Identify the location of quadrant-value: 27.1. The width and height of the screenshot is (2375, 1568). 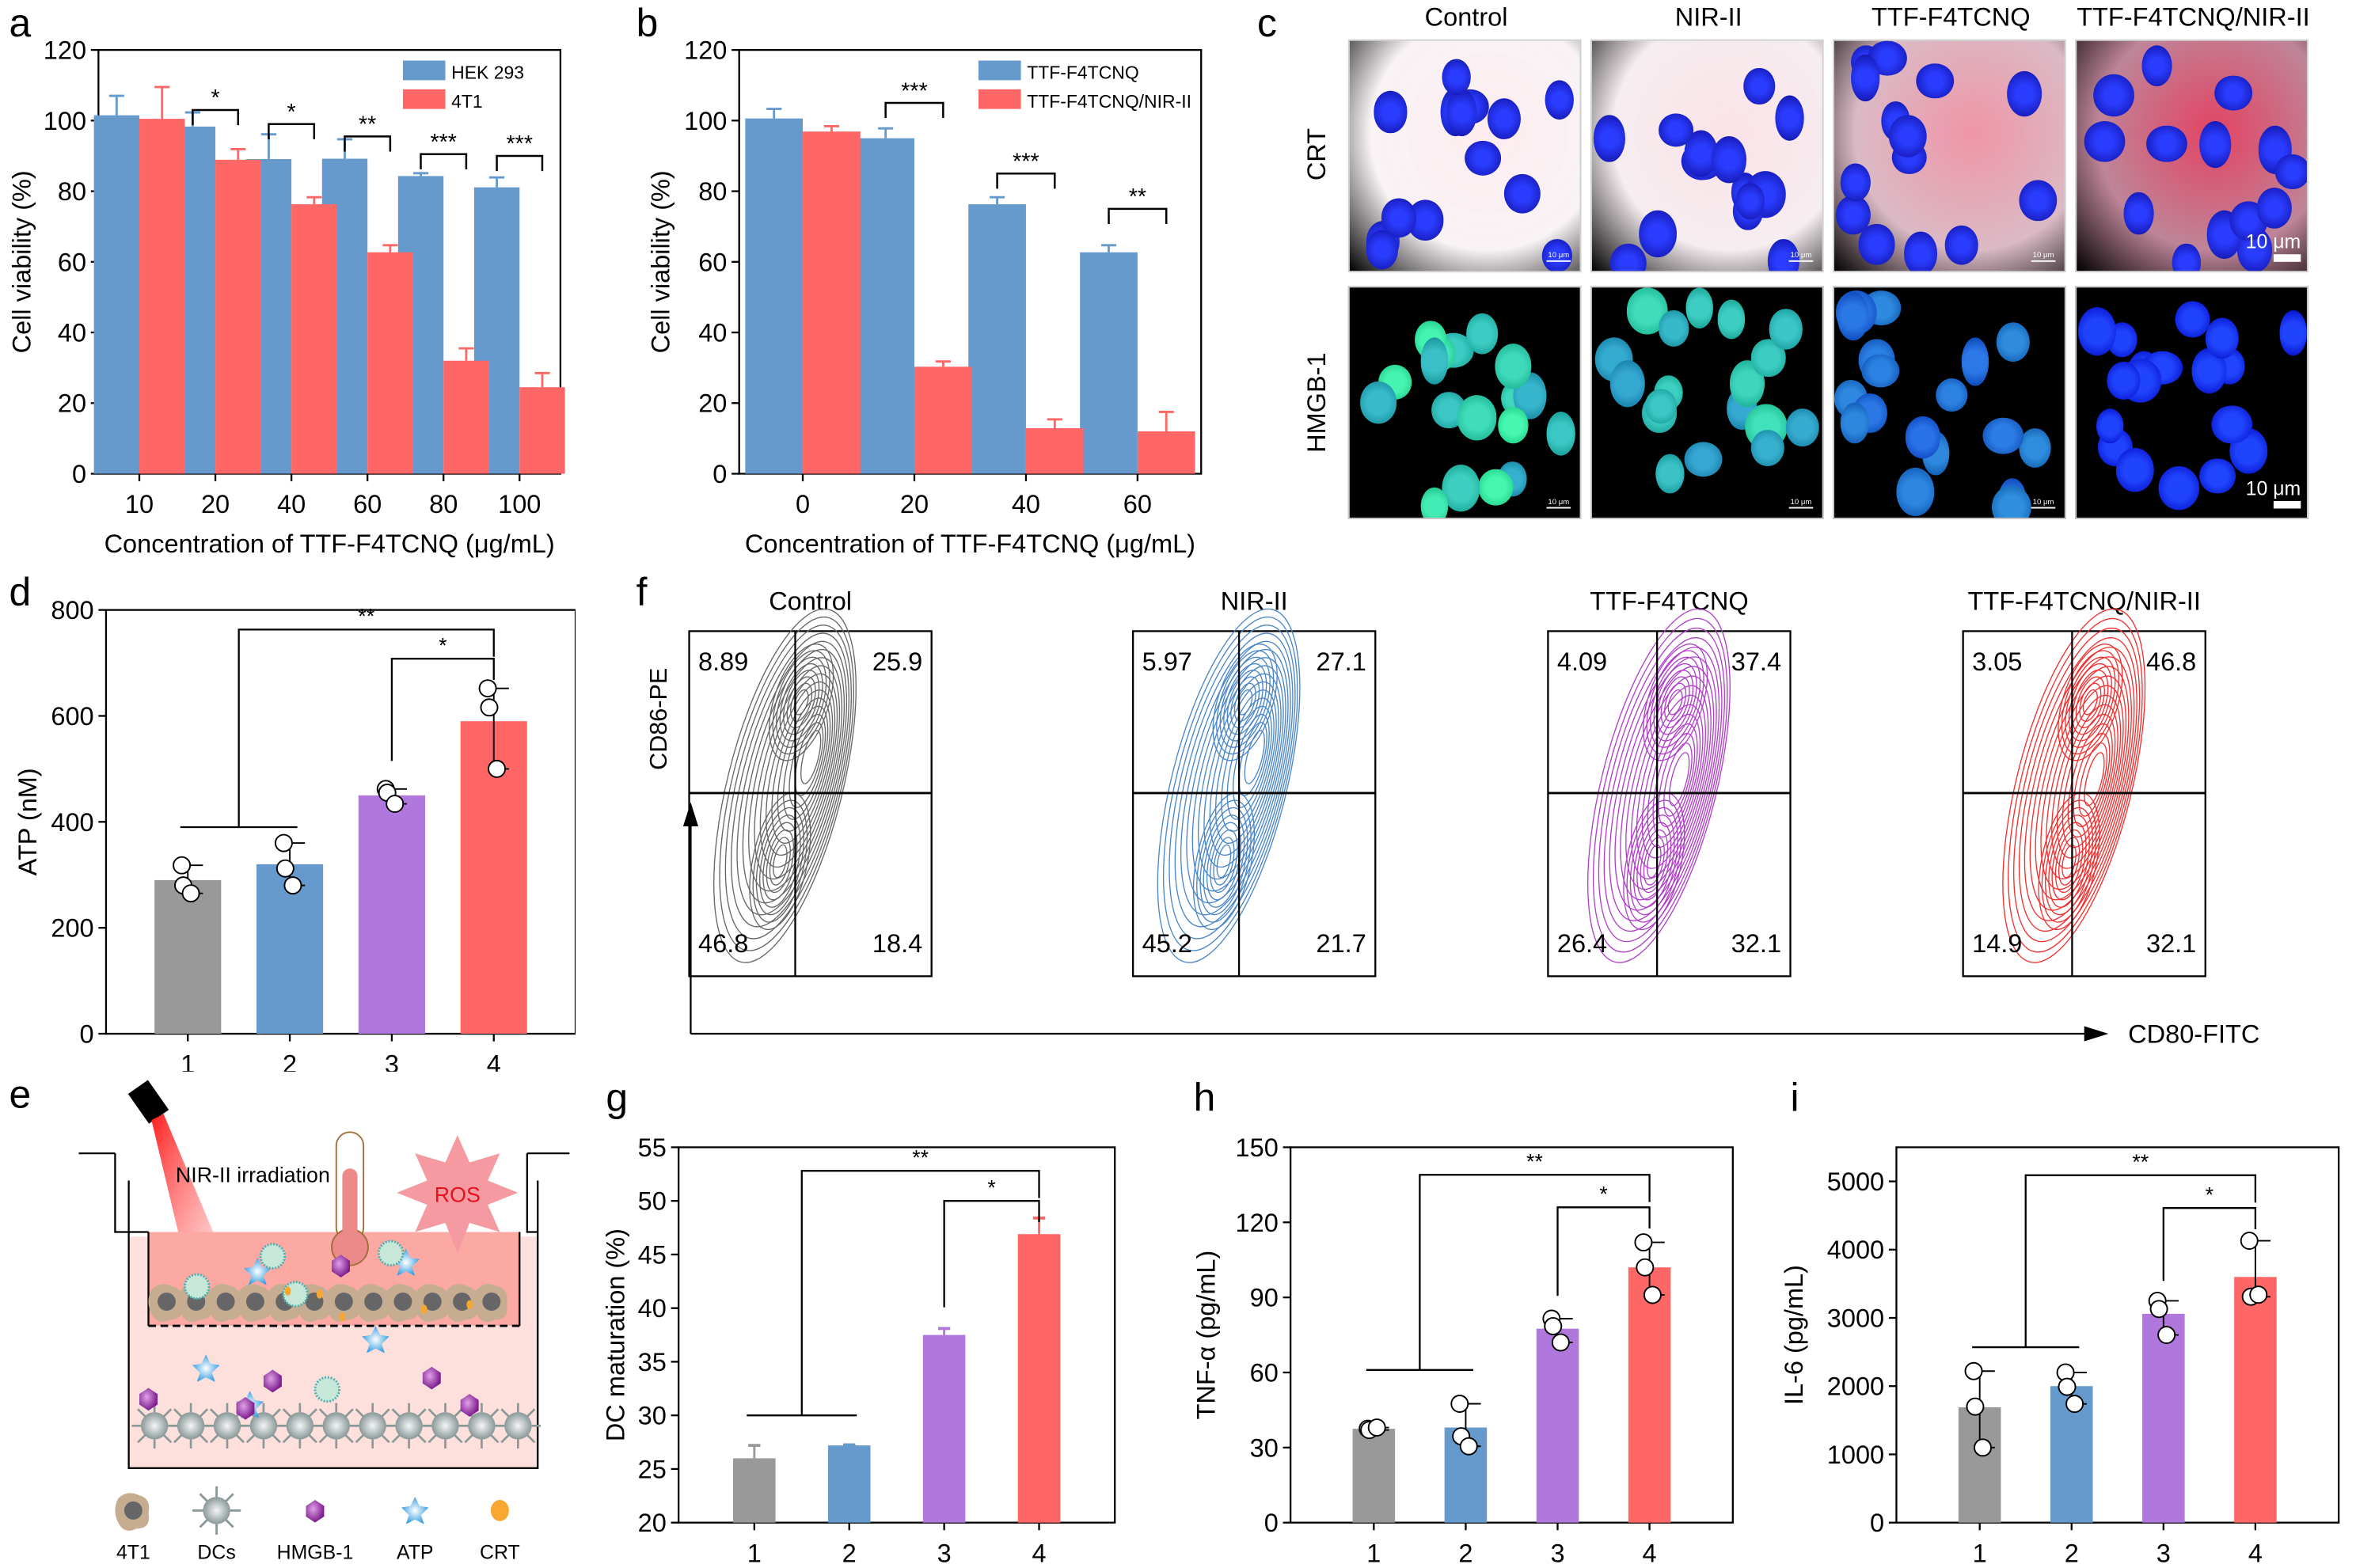
(1341, 661).